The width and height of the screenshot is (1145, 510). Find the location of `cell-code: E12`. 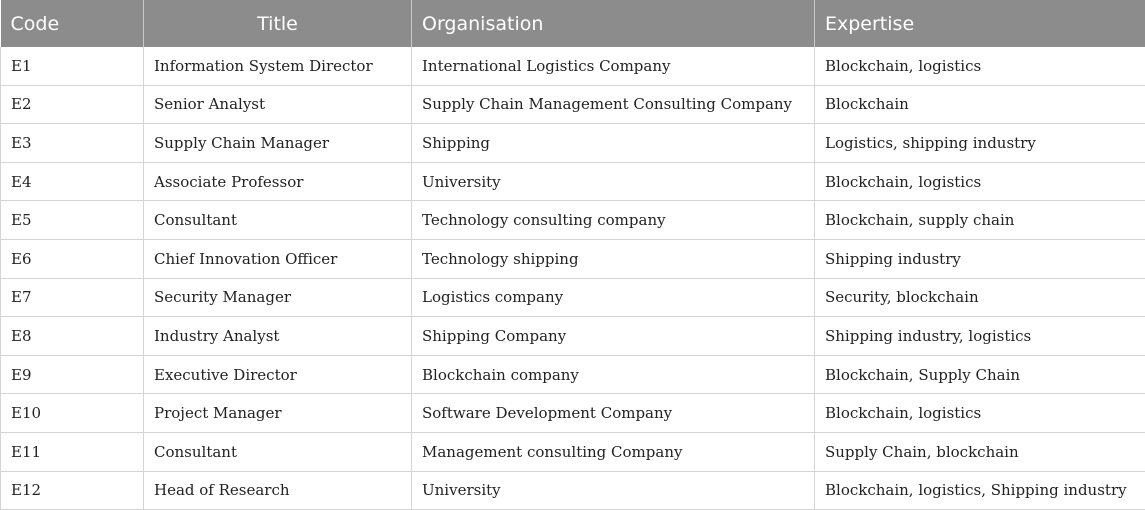

cell-code: E12 is located at coordinates (72, 490).